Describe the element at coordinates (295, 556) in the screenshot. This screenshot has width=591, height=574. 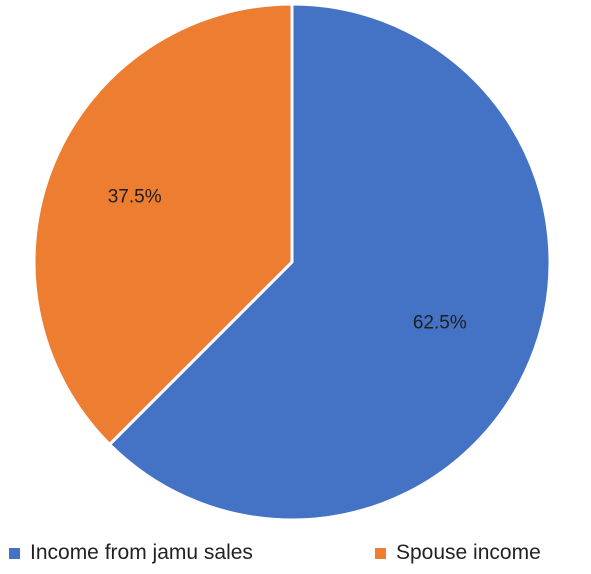
I see `legend: Income from jamu sales Spouse income` at that location.